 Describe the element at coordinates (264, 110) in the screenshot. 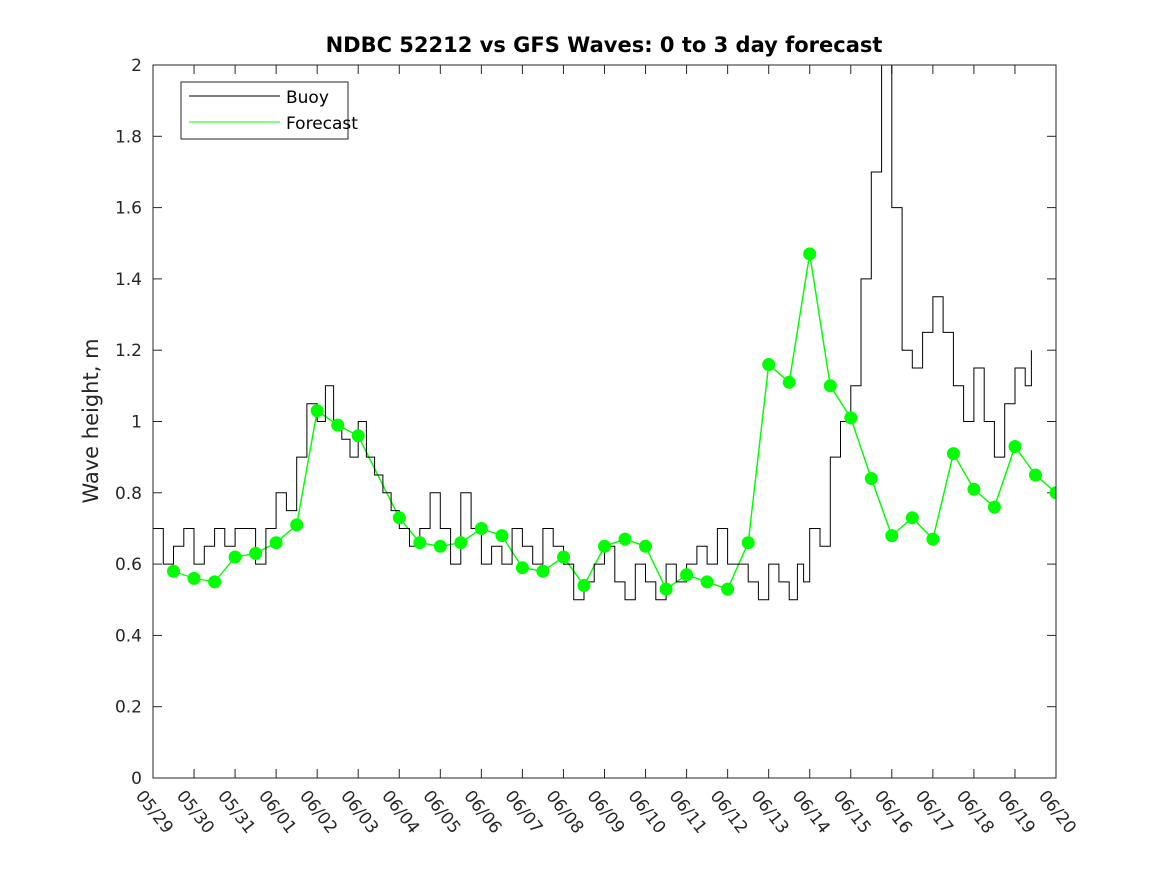

I see `legend-box` at that location.